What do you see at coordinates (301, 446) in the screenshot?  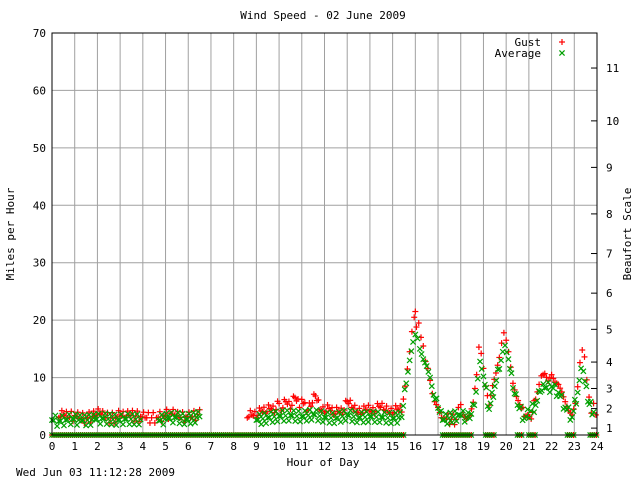 I see `x-tick-label: 11` at bounding box center [301, 446].